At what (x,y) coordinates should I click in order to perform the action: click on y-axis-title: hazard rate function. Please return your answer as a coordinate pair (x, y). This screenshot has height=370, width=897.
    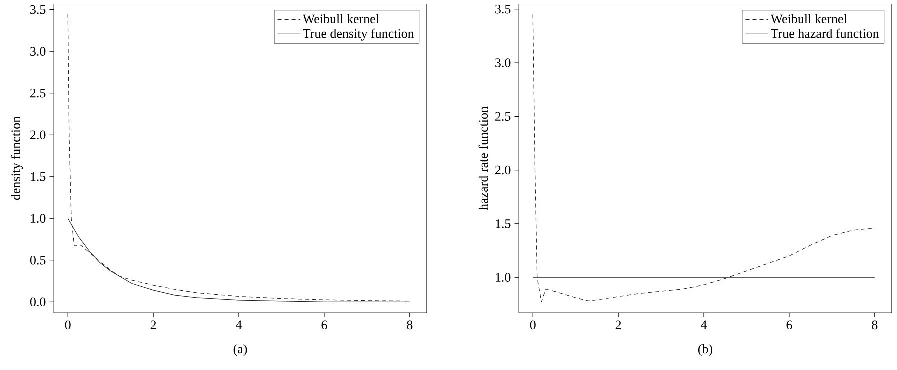
    Looking at the image, I should click on (483, 158).